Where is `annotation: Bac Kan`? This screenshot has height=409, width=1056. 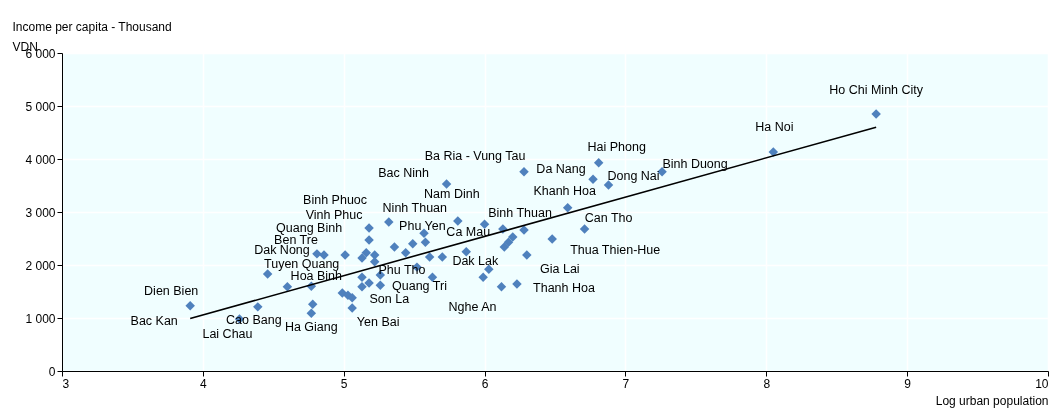
annotation: Bac Kan is located at coordinates (154, 320).